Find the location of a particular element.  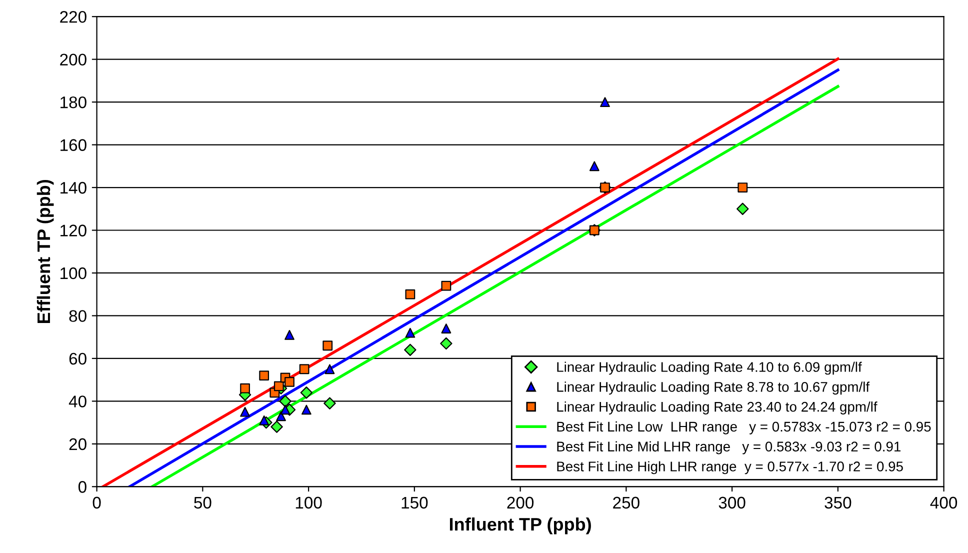

y-tick-label: 60 is located at coordinates (77, 358).